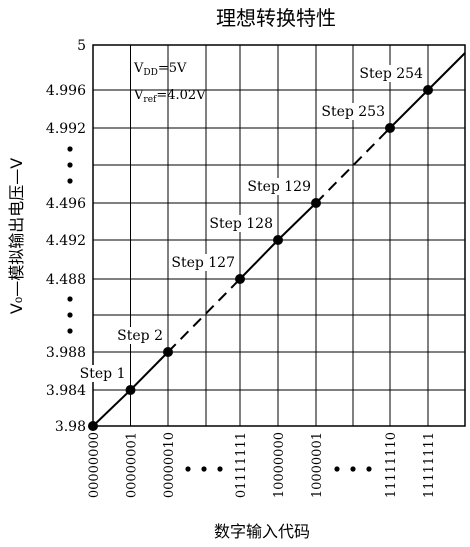 The height and width of the screenshot is (547, 470). I want to click on x-tick-label: 00000010, so click(169, 465).